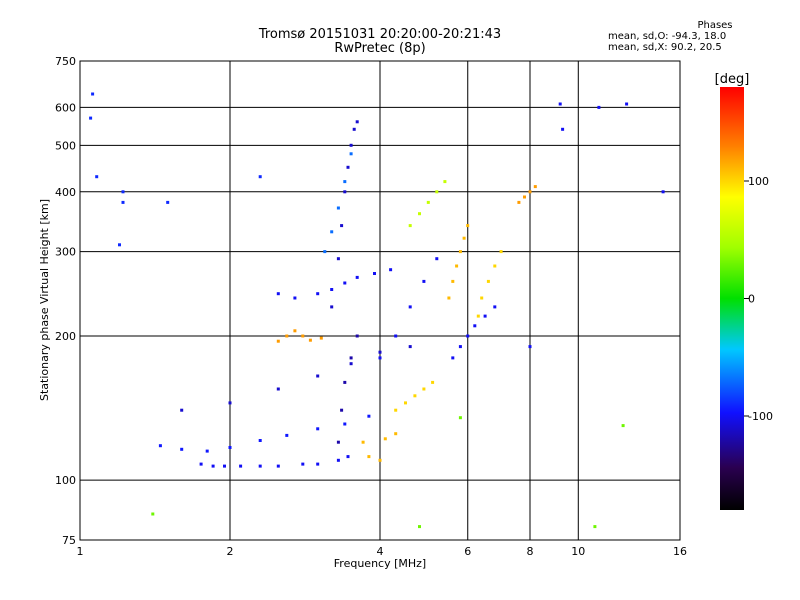 The image size is (800, 600). What do you see at coordinates (65, 480) in the screenshot?
I see `y-tick-label: 100` at bounding box center [65, 480].